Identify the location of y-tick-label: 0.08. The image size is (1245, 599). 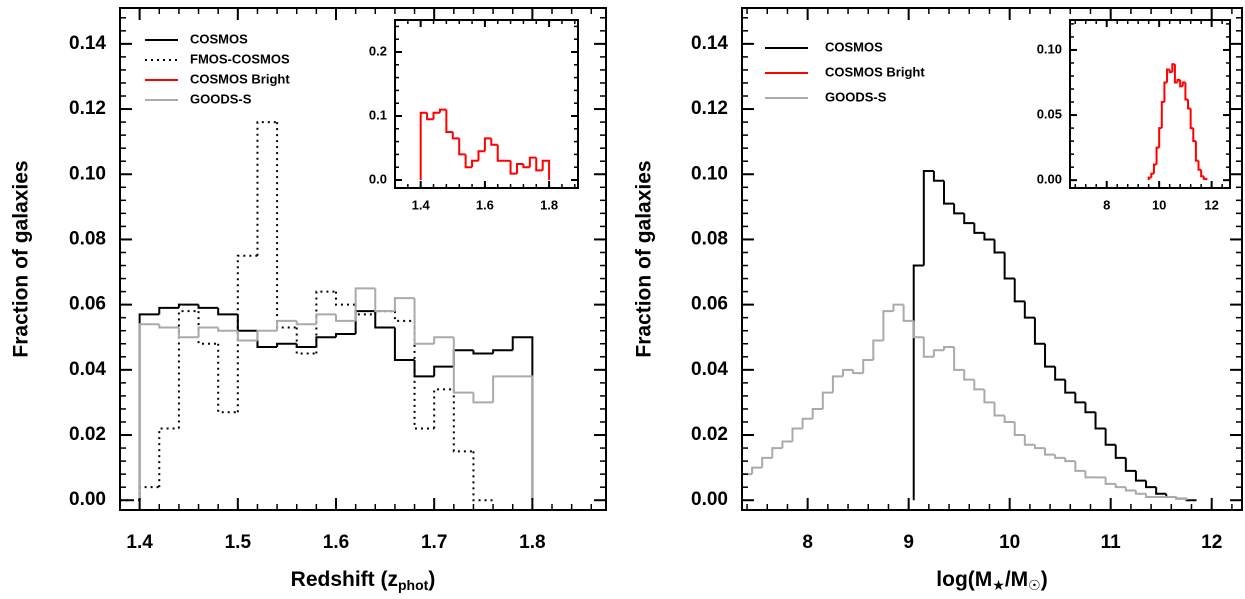
(709, 238).